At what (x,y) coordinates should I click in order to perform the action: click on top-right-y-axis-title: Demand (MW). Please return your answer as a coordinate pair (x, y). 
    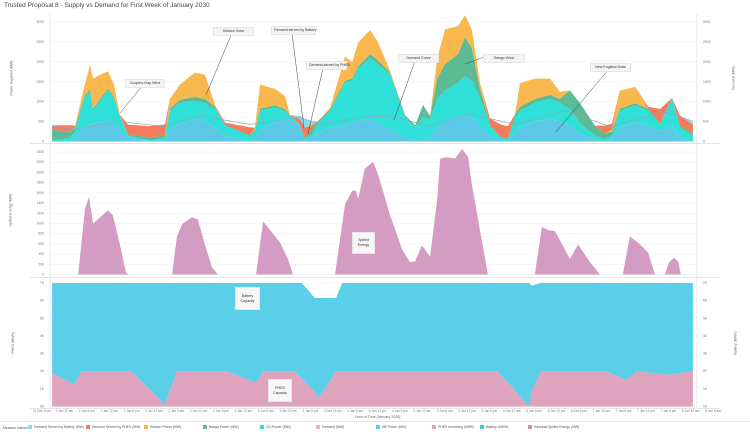
    Looking at the image, I should click on (733, 78).